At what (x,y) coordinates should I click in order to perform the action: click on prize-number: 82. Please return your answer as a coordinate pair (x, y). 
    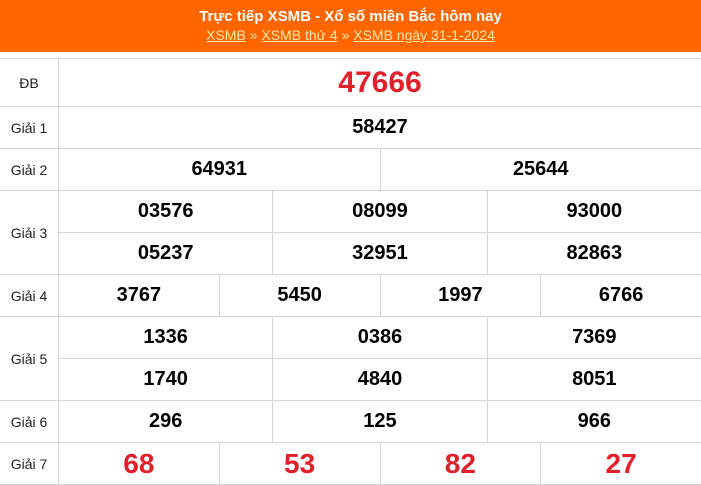
    Looking at the image, I should click on (460, 463).